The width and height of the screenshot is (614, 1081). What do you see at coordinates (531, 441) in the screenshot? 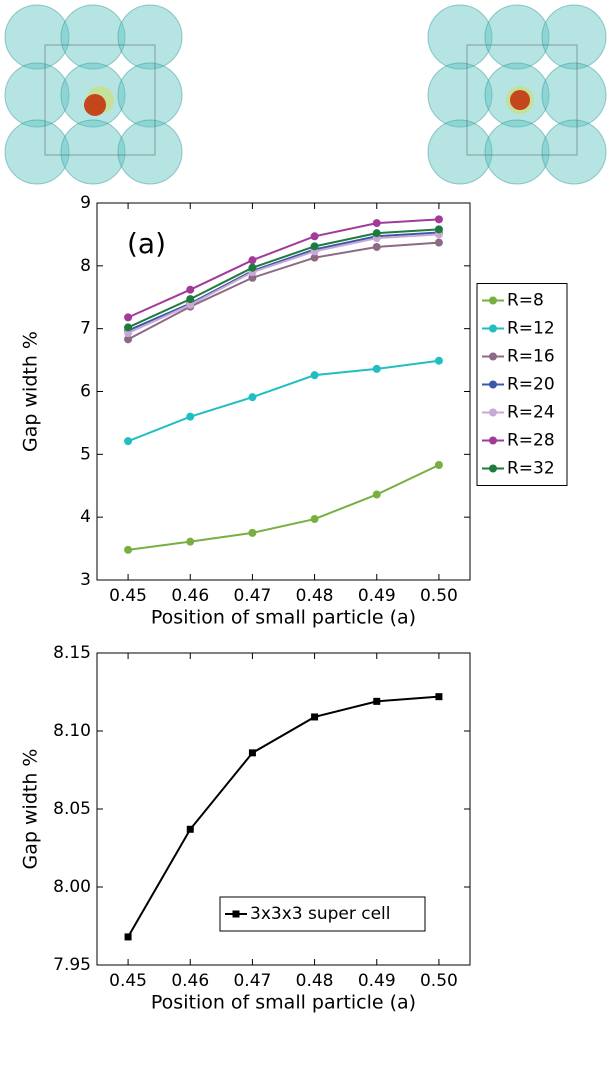
I see `legend-label: R=28` at bounding box center [531, 441].